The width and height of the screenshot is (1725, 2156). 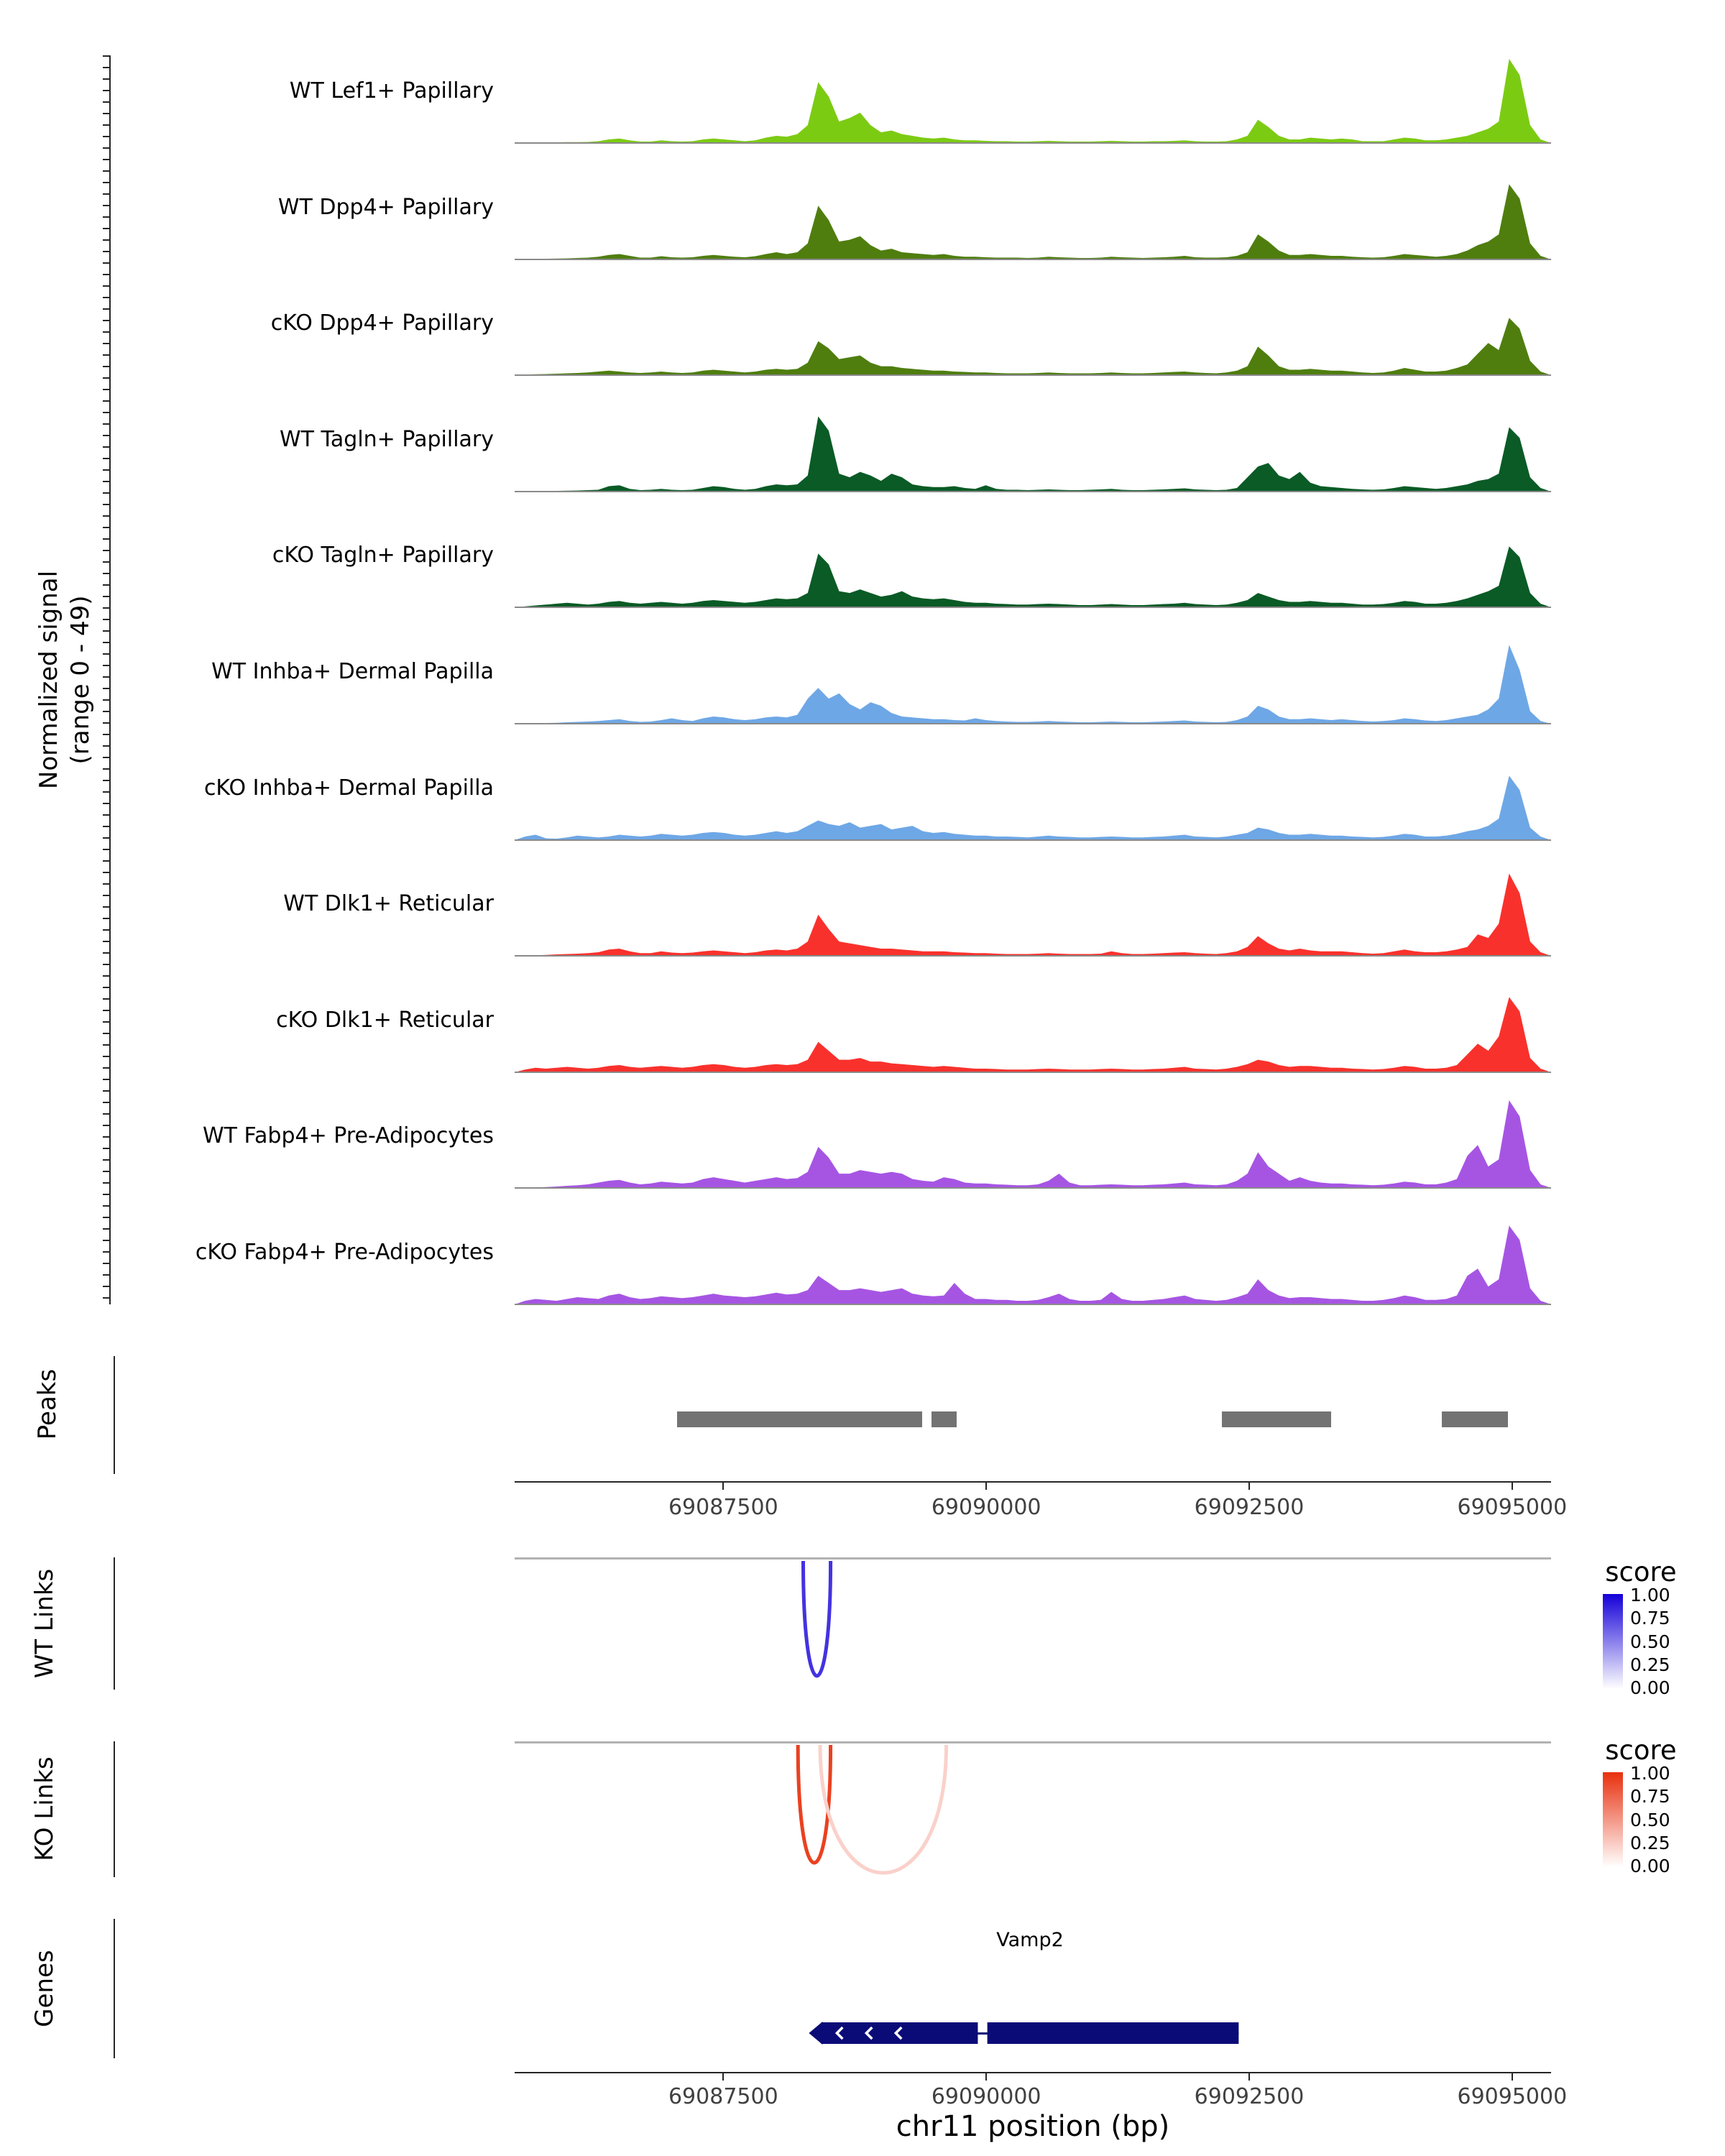 I want to click on gene-strand-arrowhead, so click(x=816, y=2033).